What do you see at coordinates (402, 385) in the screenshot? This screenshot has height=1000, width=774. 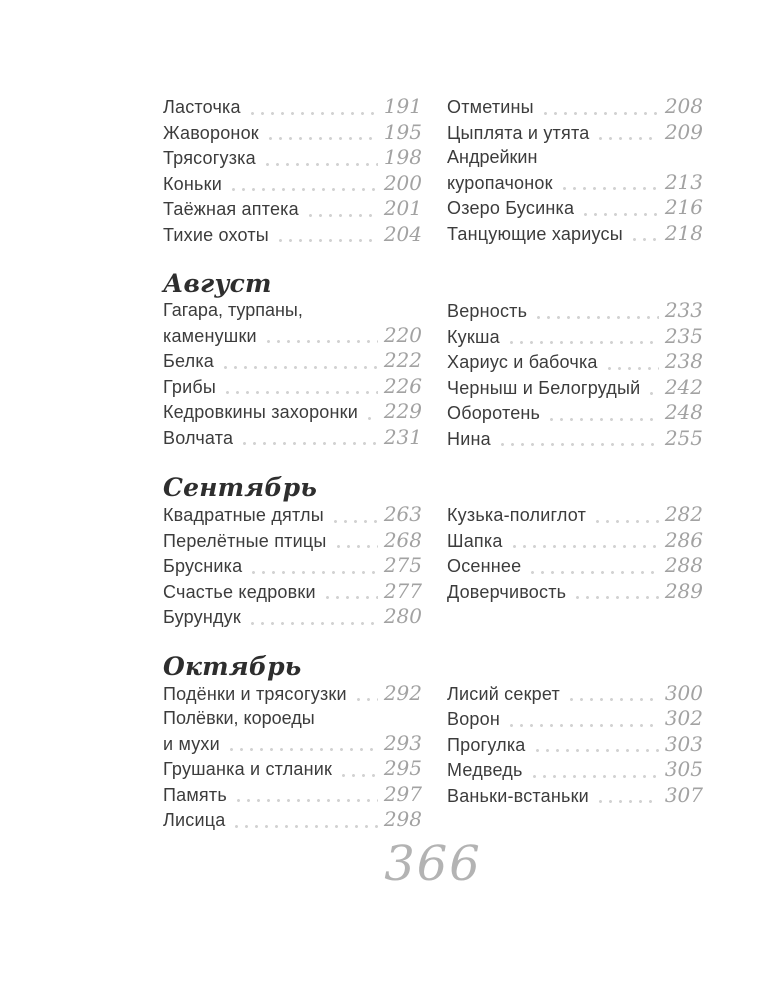 I see `toc-page-number: 226` at bounding box center [402, 385].